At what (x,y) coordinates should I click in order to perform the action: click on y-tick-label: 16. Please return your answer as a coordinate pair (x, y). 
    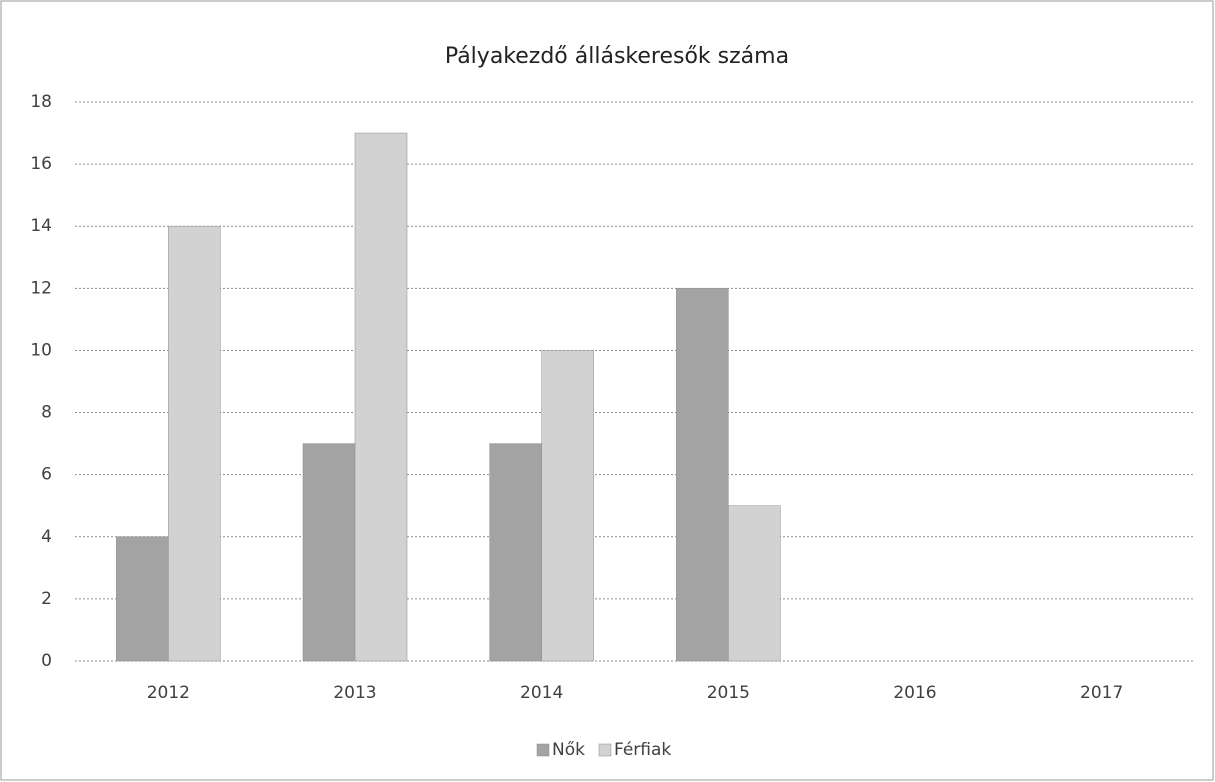
    Looking at the image, I should click on (41, 164).